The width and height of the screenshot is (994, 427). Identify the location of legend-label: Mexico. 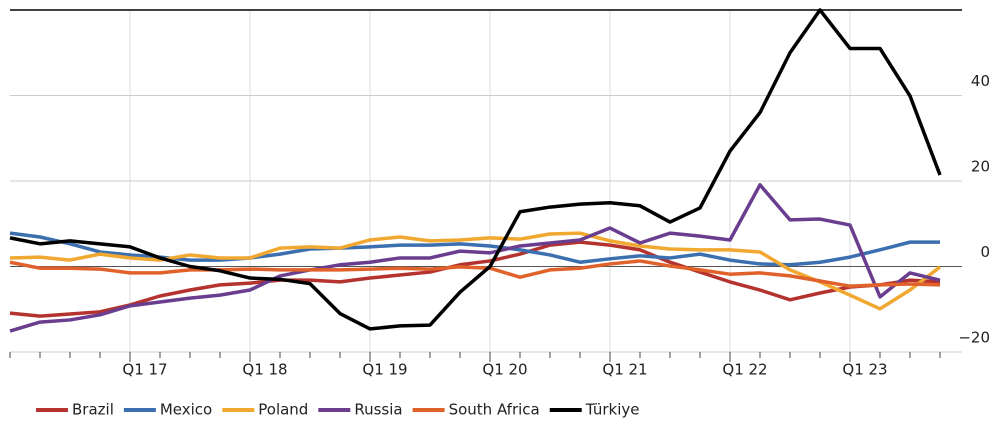
(186, 410).